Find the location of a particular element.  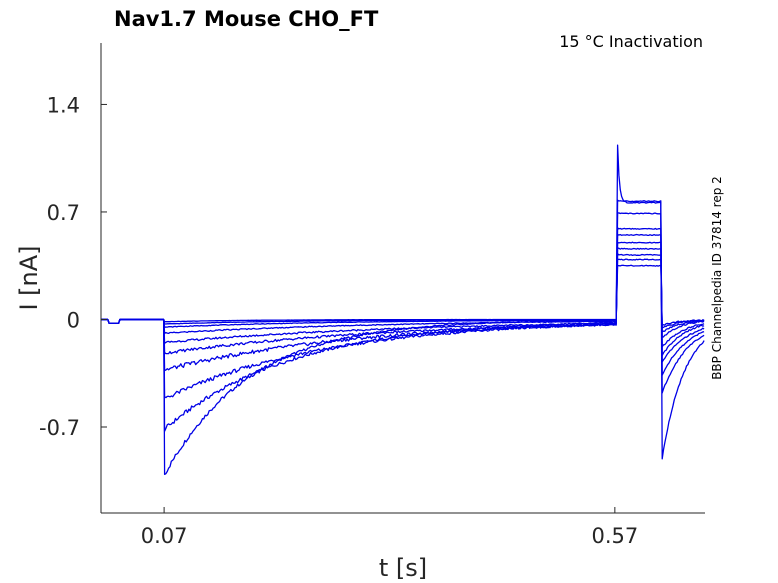

y-tick-label: 0 is located at coordinates (73, 320).